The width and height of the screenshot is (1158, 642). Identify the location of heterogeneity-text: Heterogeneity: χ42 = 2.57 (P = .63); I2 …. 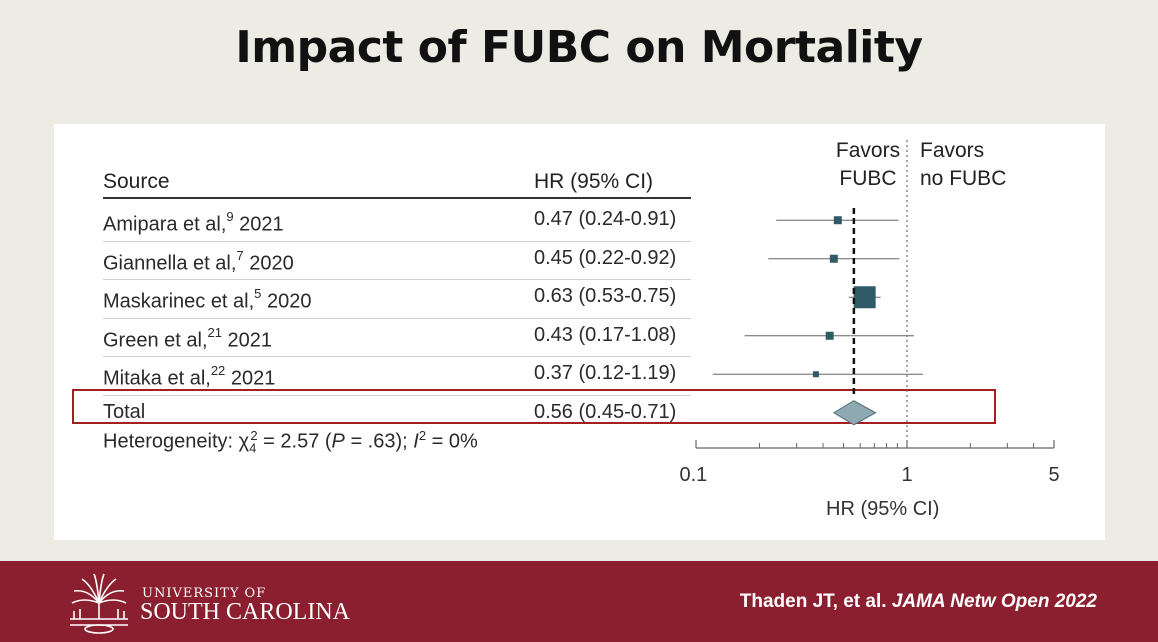
(290, 442).